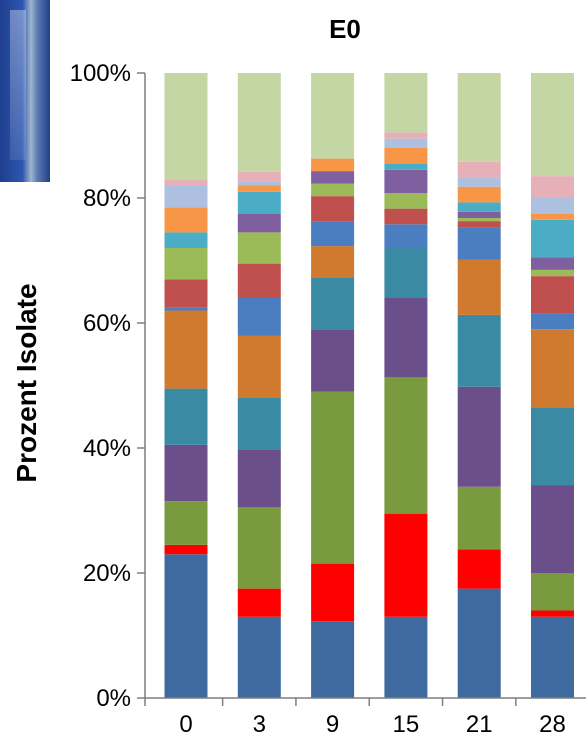 This screenshot has height=752, width=586. What do you see at coordinates (107, 573) in the screenshot?
I see `y-tick-label: 20%` at bounding box center [107, 573].